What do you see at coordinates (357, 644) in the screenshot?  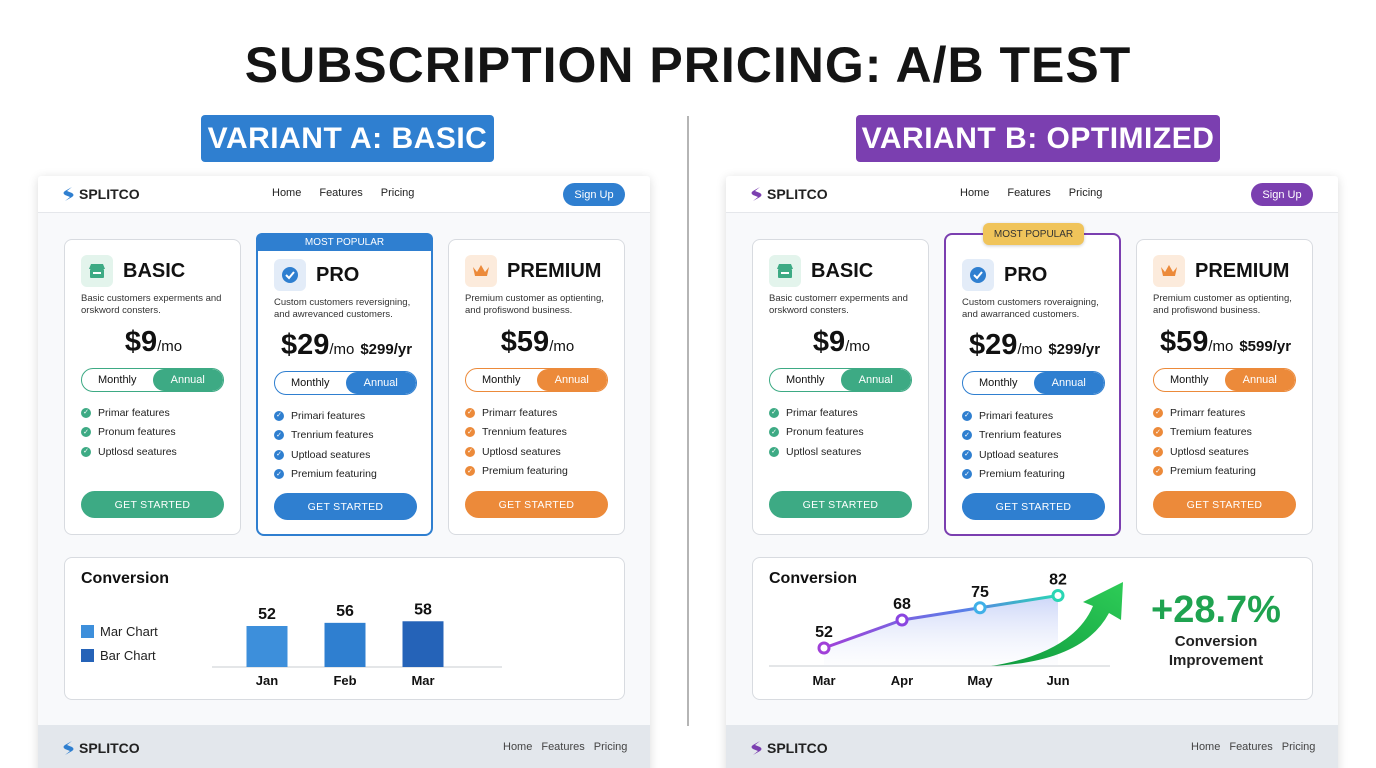 I see `bar-chart: 52 Jan 56 Feb 58 Mar` at bounding box center [357, 644].